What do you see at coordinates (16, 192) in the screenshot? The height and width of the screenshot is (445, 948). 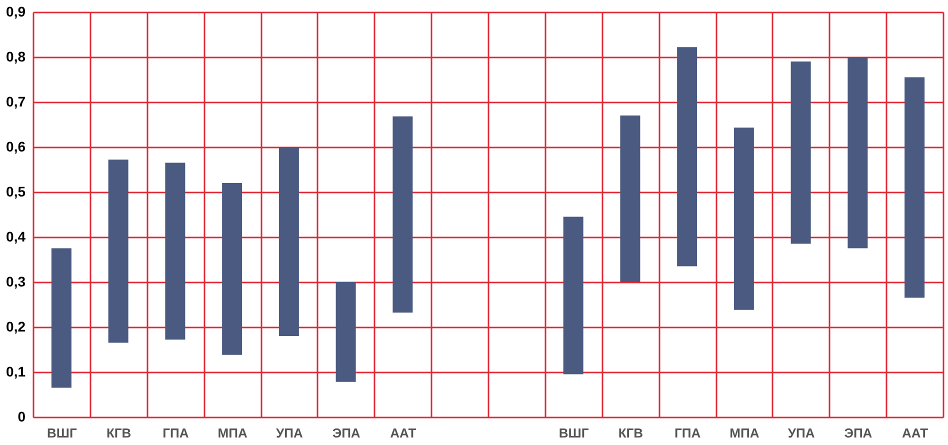 I see `y-tick-label: 0,5` at bounding box center [16, 192].